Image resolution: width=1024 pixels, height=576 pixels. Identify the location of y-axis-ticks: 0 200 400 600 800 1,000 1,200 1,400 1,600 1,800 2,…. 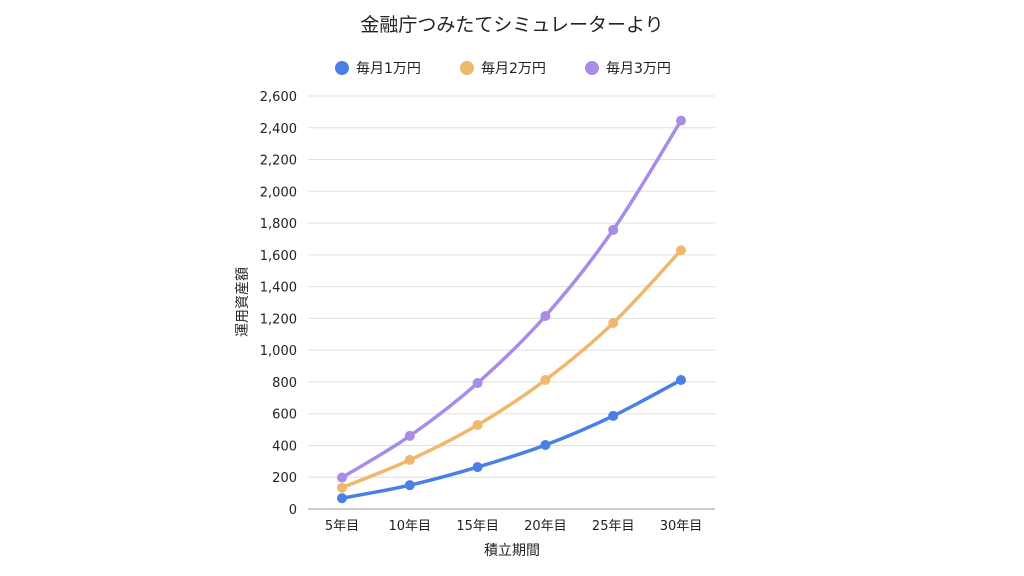
(278, 304).